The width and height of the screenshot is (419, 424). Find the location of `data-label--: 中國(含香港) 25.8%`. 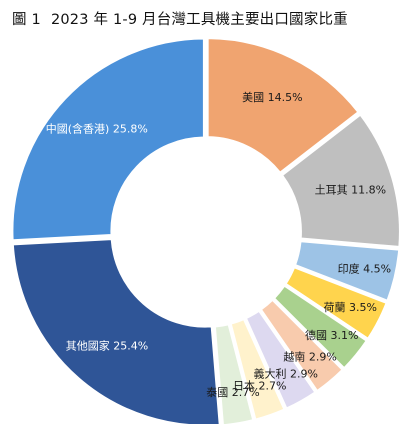

data-label--: 中國(含香港) 25.8% is located at coordinates (97, 128).